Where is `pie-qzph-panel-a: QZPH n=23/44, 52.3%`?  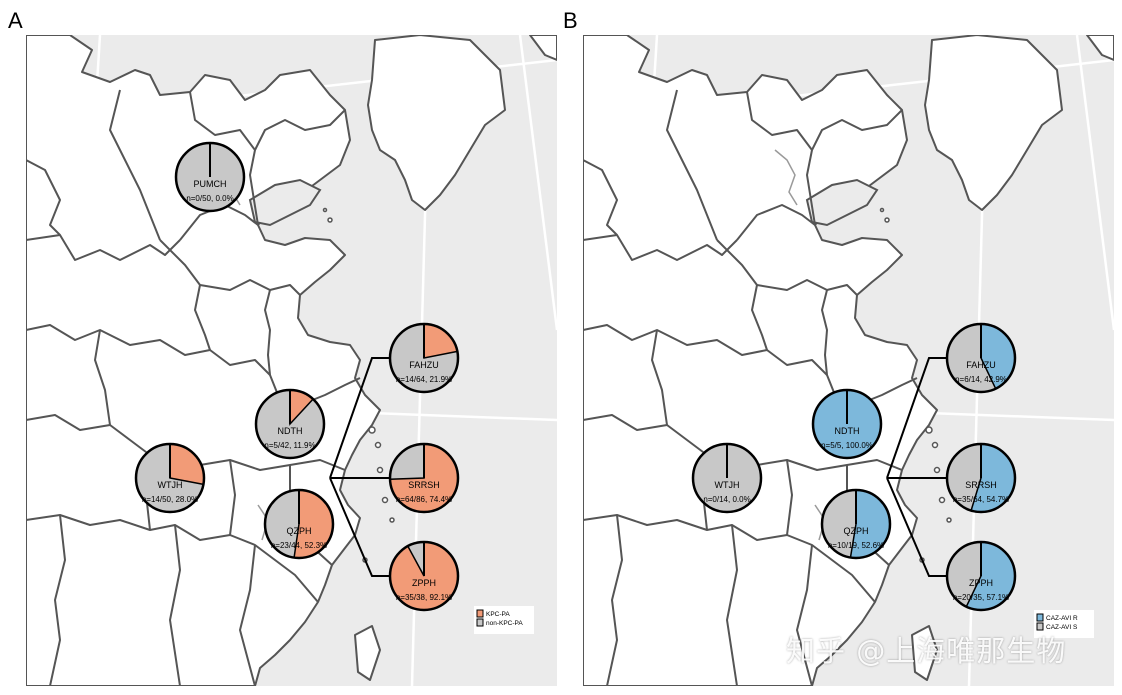
pie-qzph-panel-a: QZPH n=23/44, 52.3% is located at coordinates (299, 524).